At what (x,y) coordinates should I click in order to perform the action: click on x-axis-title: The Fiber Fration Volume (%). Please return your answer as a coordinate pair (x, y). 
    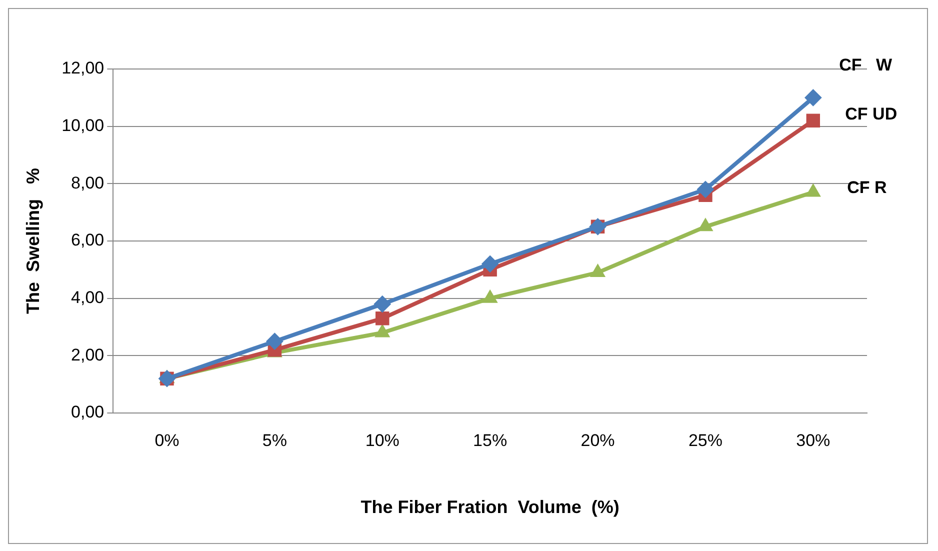
    Looking at the image, I should click on (490, 507).